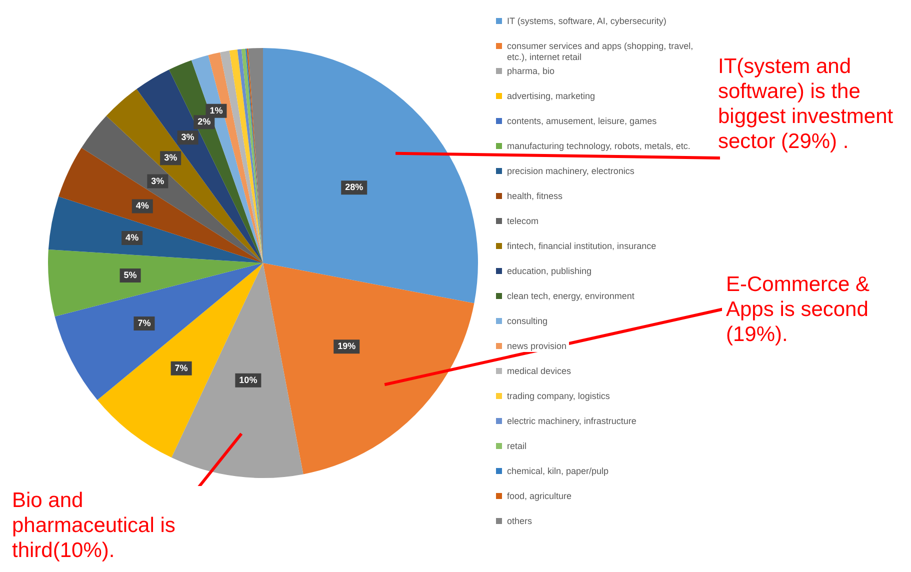 The image size is (911, 572). What do you see at coordinates (558, 471) in the screenshot?
I see `legend-label: chemical, kiln, paper/pulp` at bounding box center [558, 471].